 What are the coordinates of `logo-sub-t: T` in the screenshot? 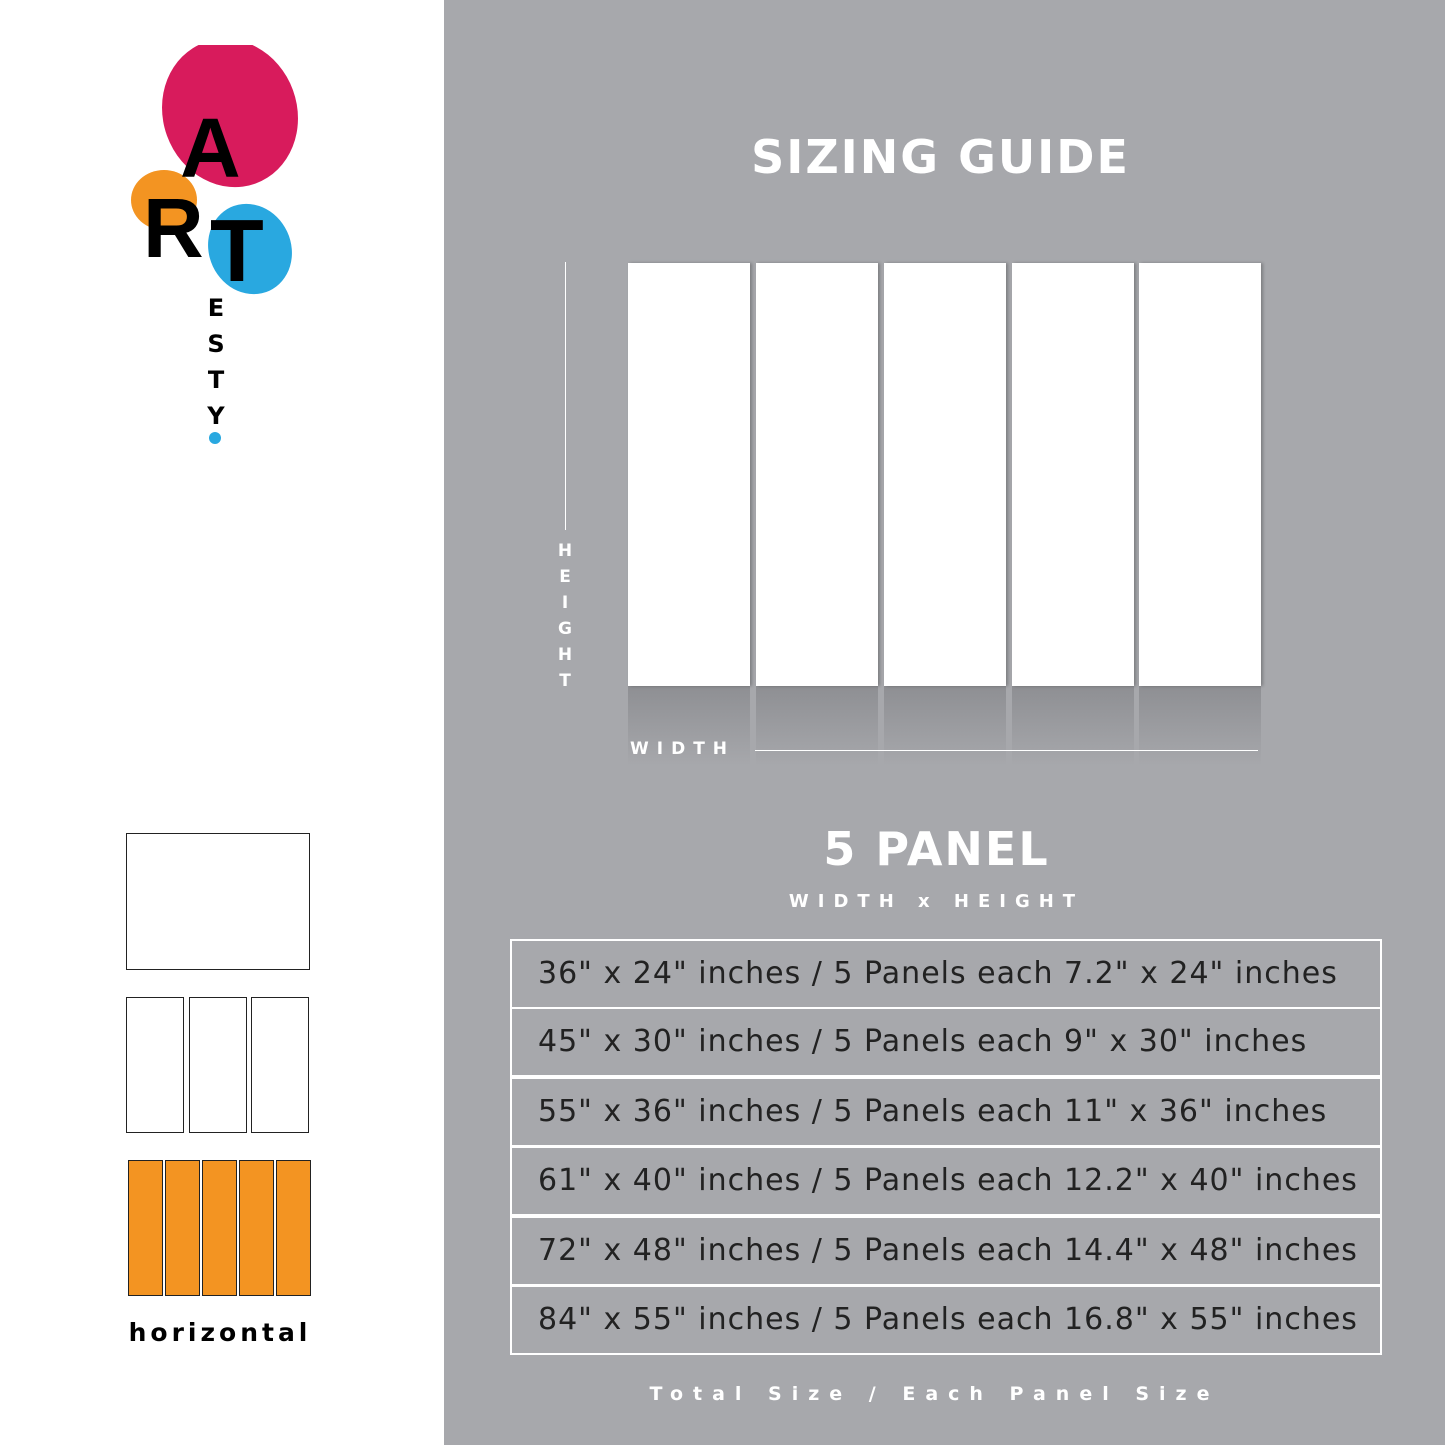 It's located at (216, 380).